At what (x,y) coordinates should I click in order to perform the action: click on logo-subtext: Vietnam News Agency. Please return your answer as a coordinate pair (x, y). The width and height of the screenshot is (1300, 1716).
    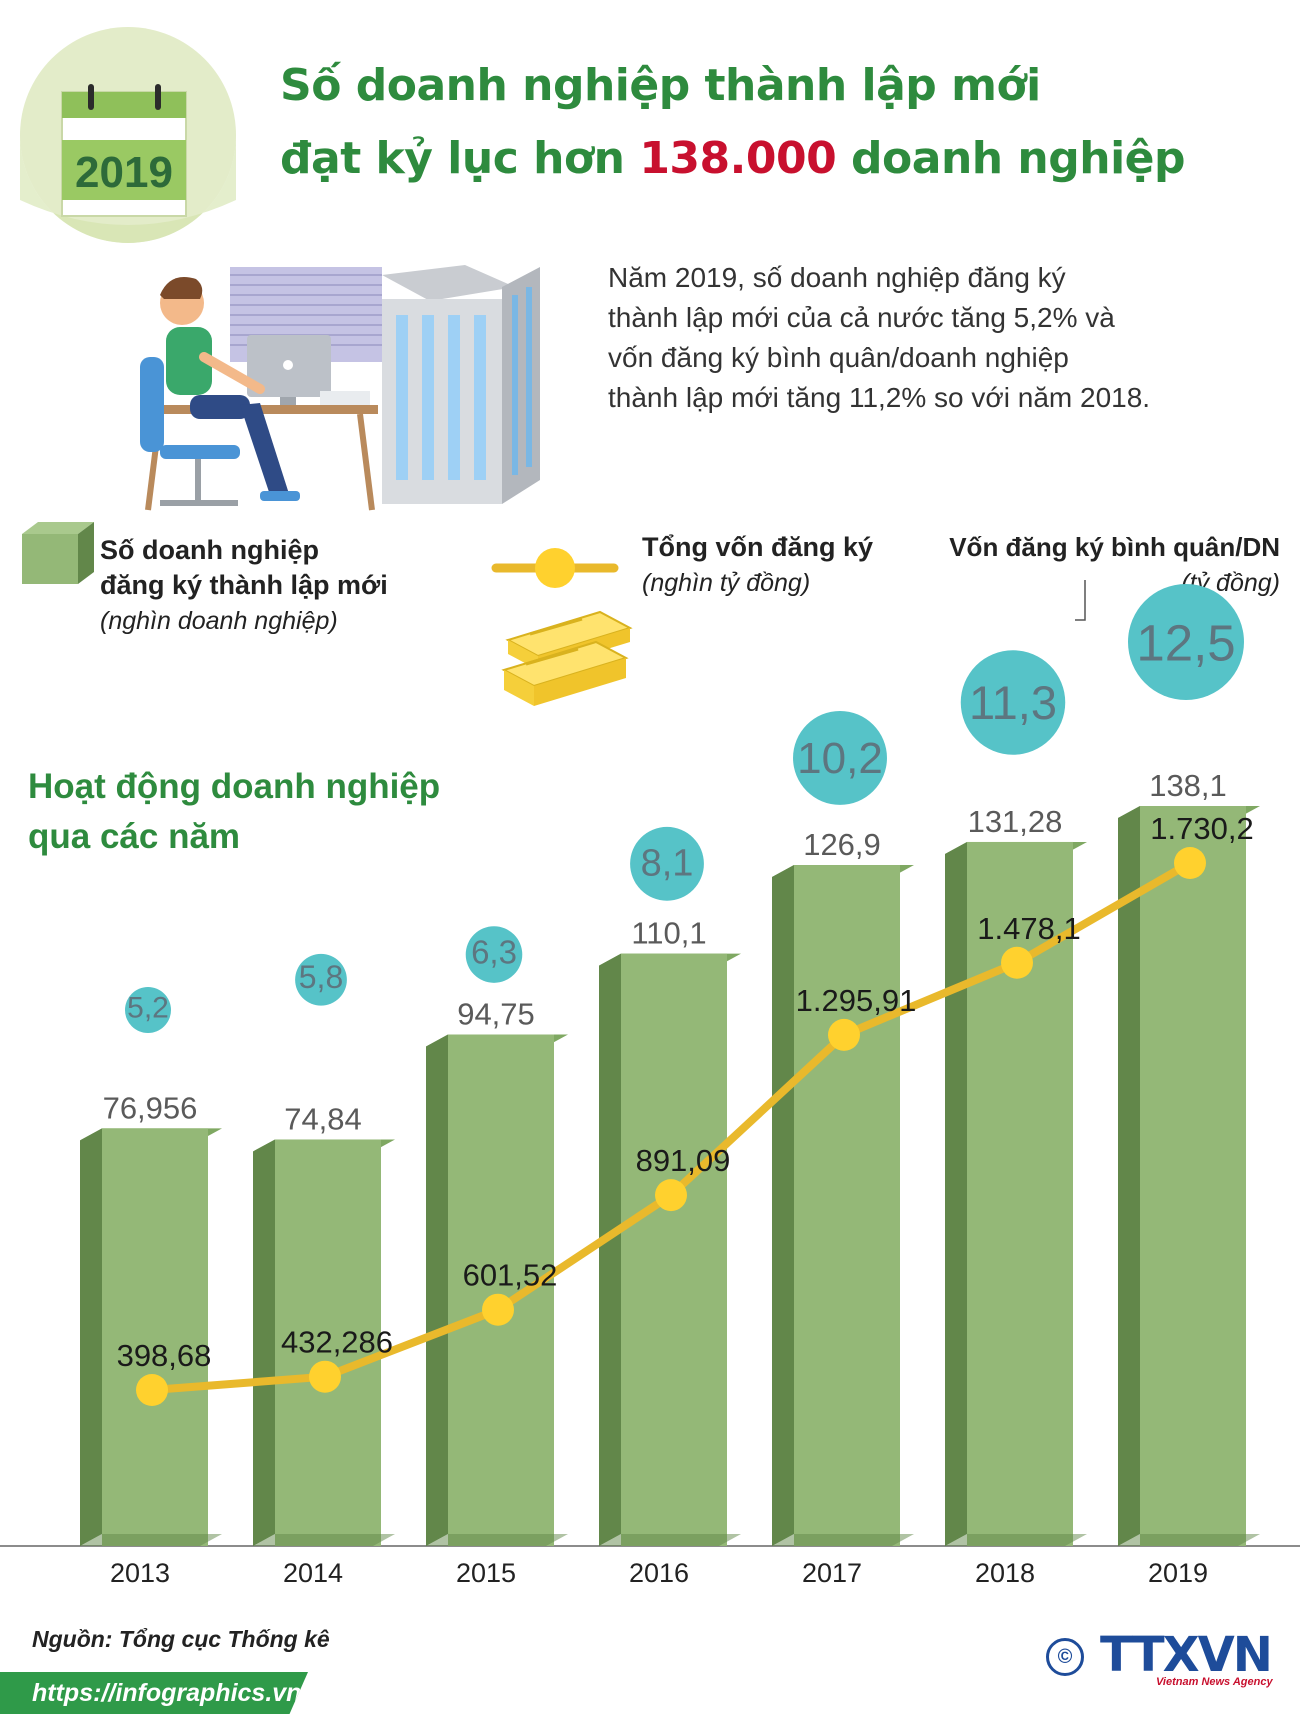
    Looking at the image, I should click on (1214, 1682).